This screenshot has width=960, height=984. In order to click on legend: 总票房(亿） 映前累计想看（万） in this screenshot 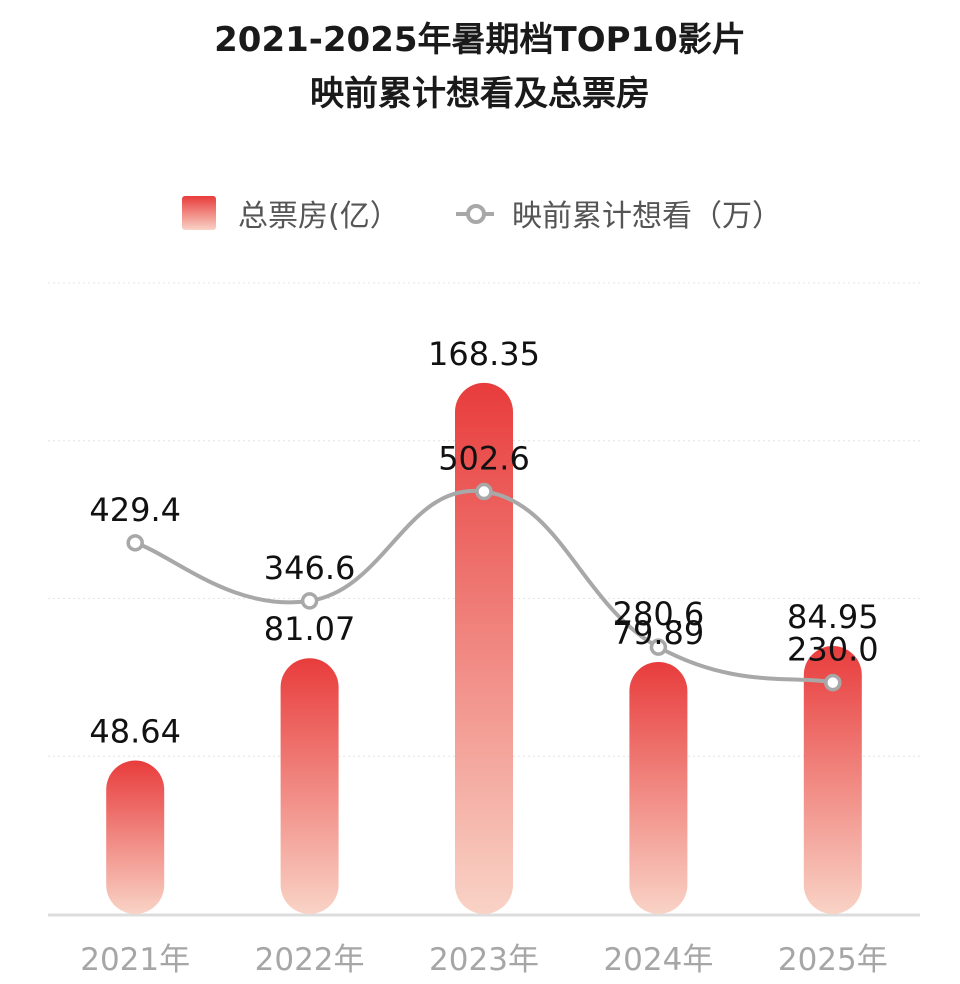, I will do `click(480, 213)`.